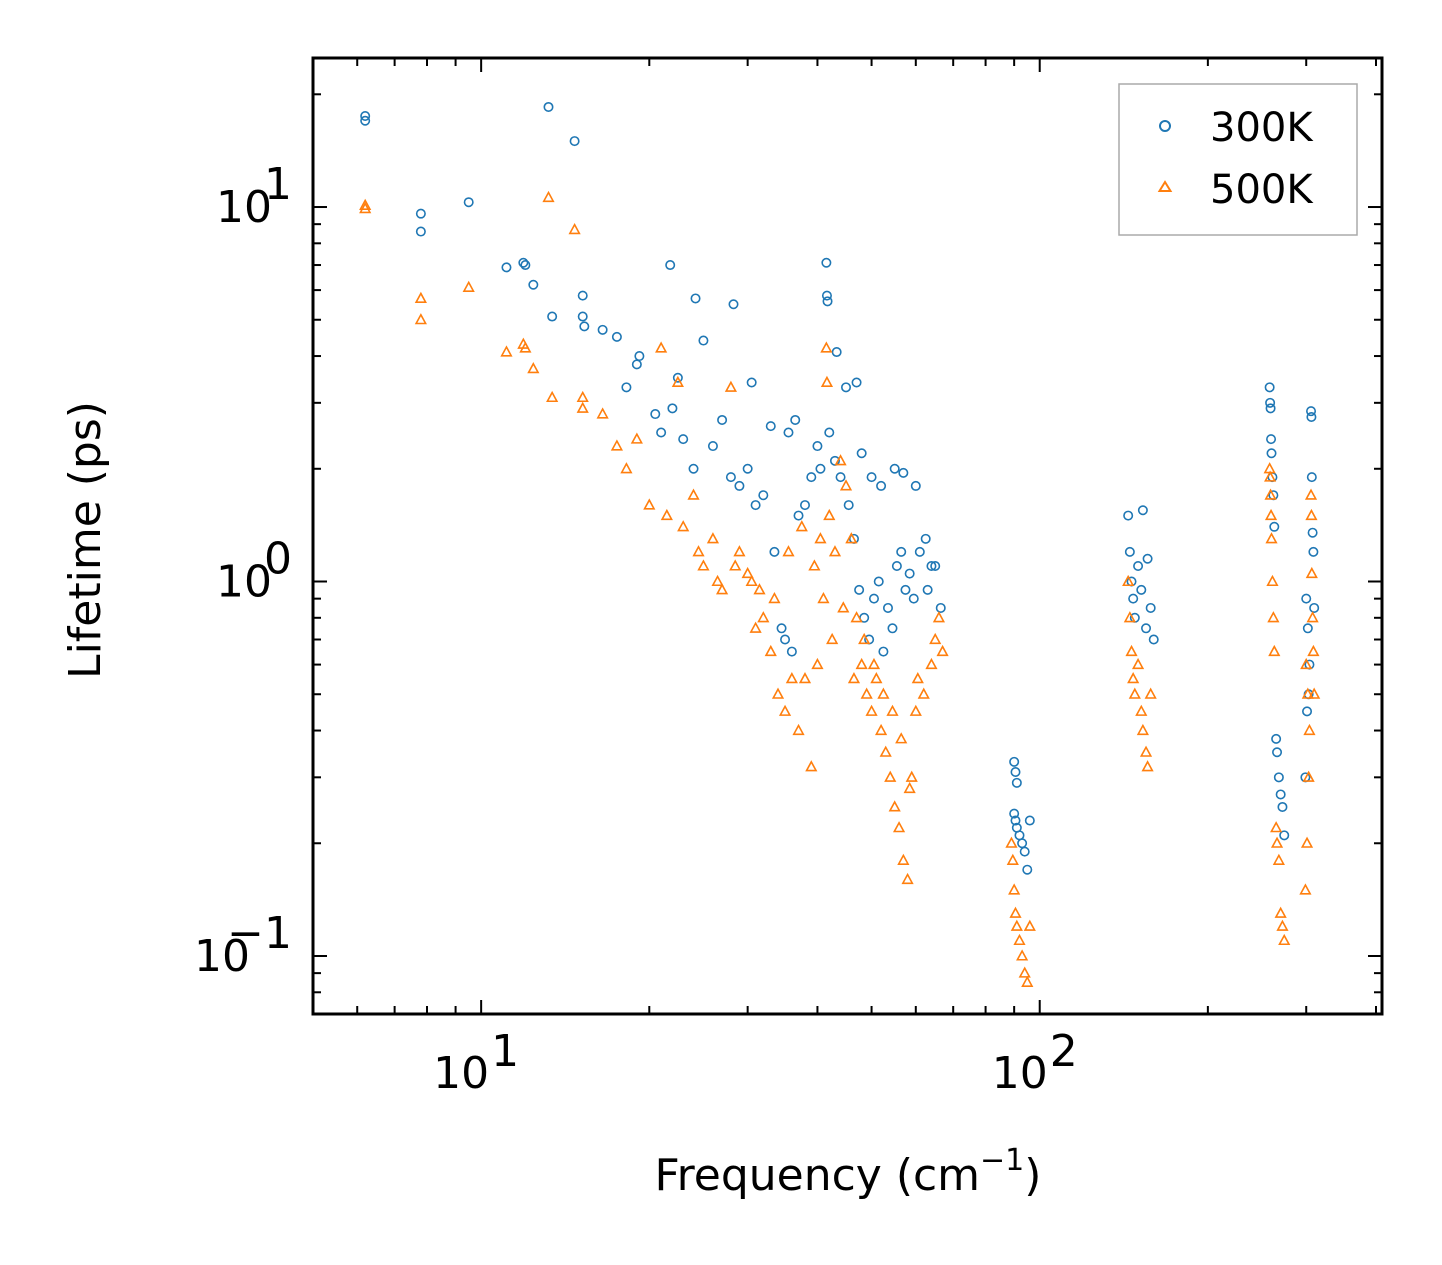 The image size is (1442, 1265). What do you see at coordinates (259, 933) in the screenshot?
I see `svg-text: −1` at bounding box center [259, 933].